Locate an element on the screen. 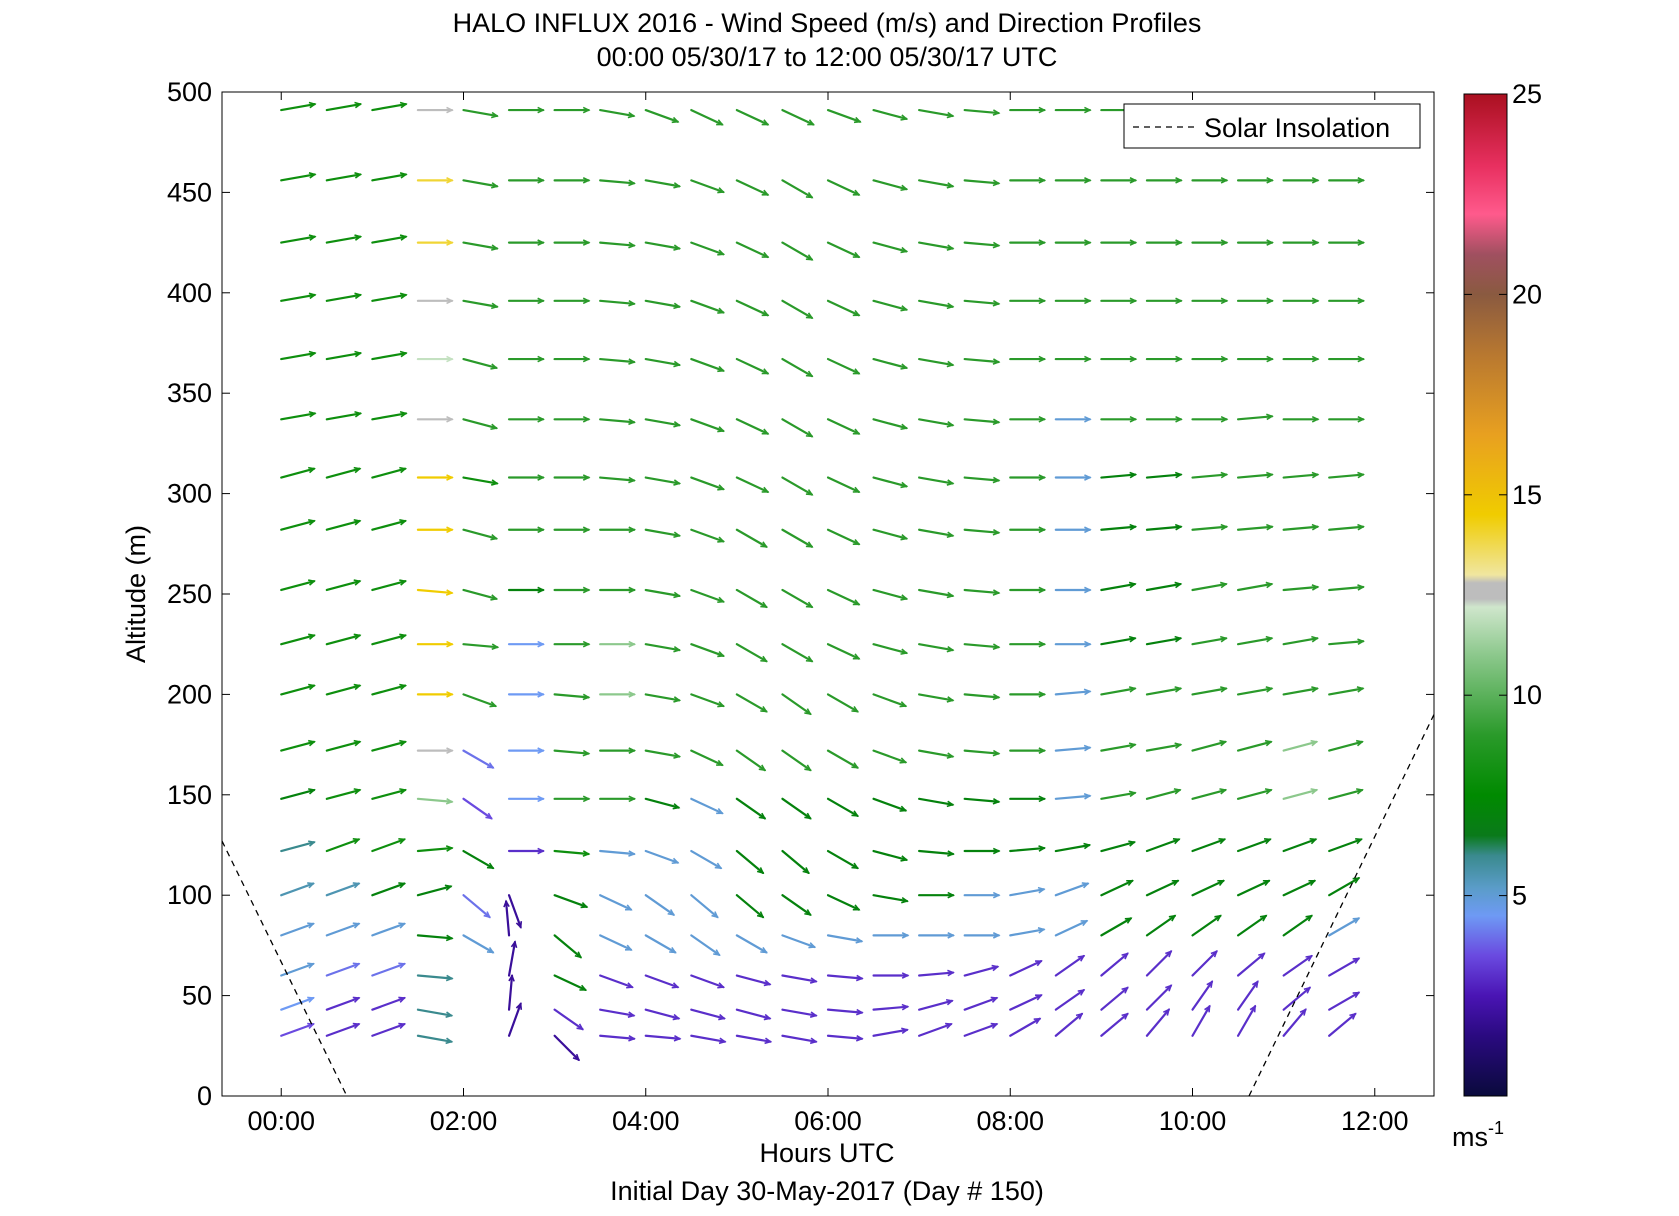 This screenshot has height=1216, width=1679. x-tick-label: 06:00 is located at coordinates (828, 1121).